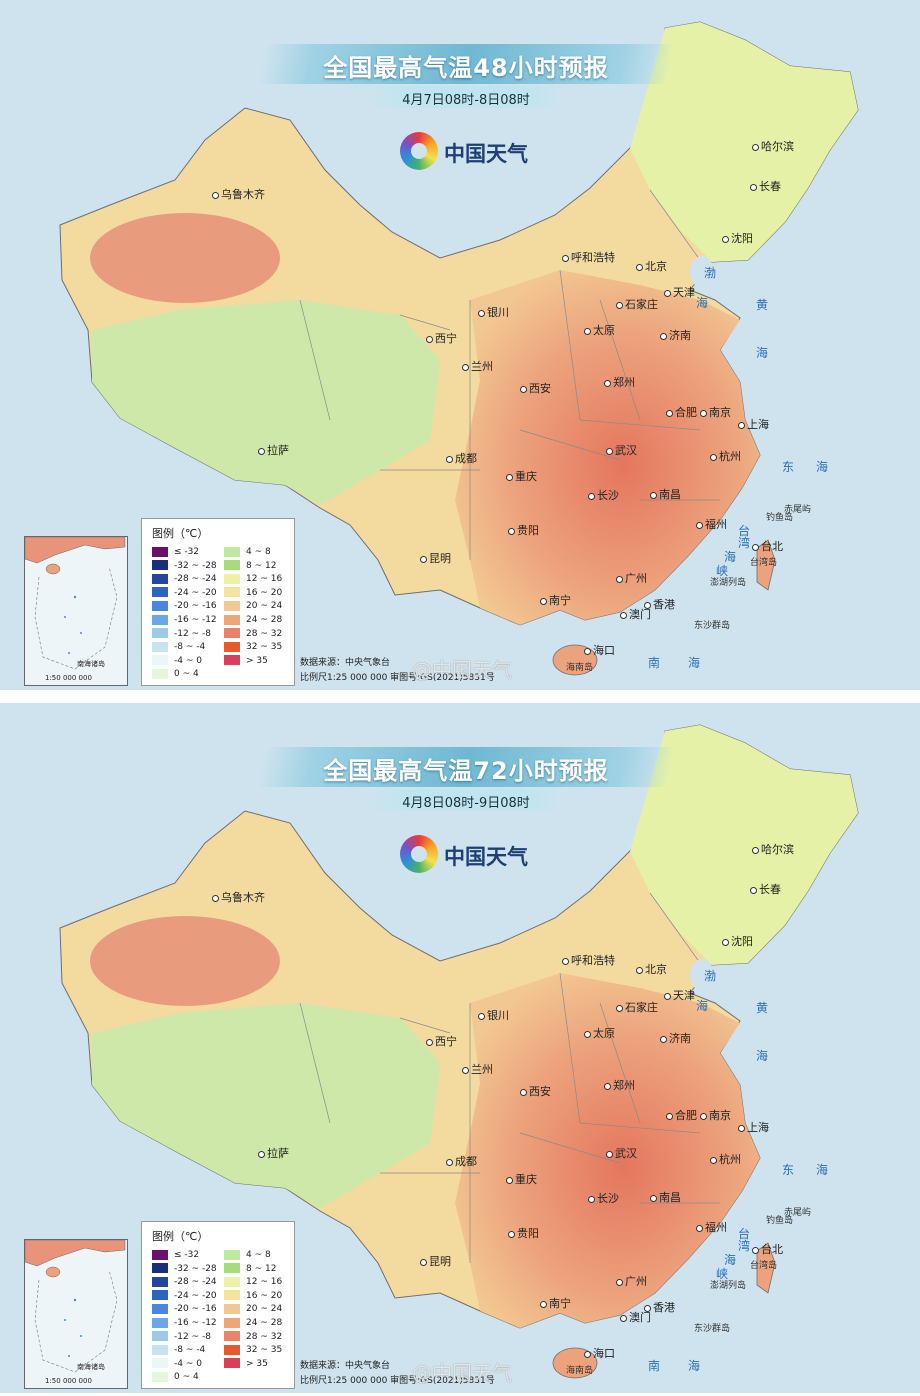 The height and width of the screenshot is (1396, 920). What do you see at coordinates (509, 1077) in the screenshot?
I see `province-boundaries` at bounding box center [509, 1077].